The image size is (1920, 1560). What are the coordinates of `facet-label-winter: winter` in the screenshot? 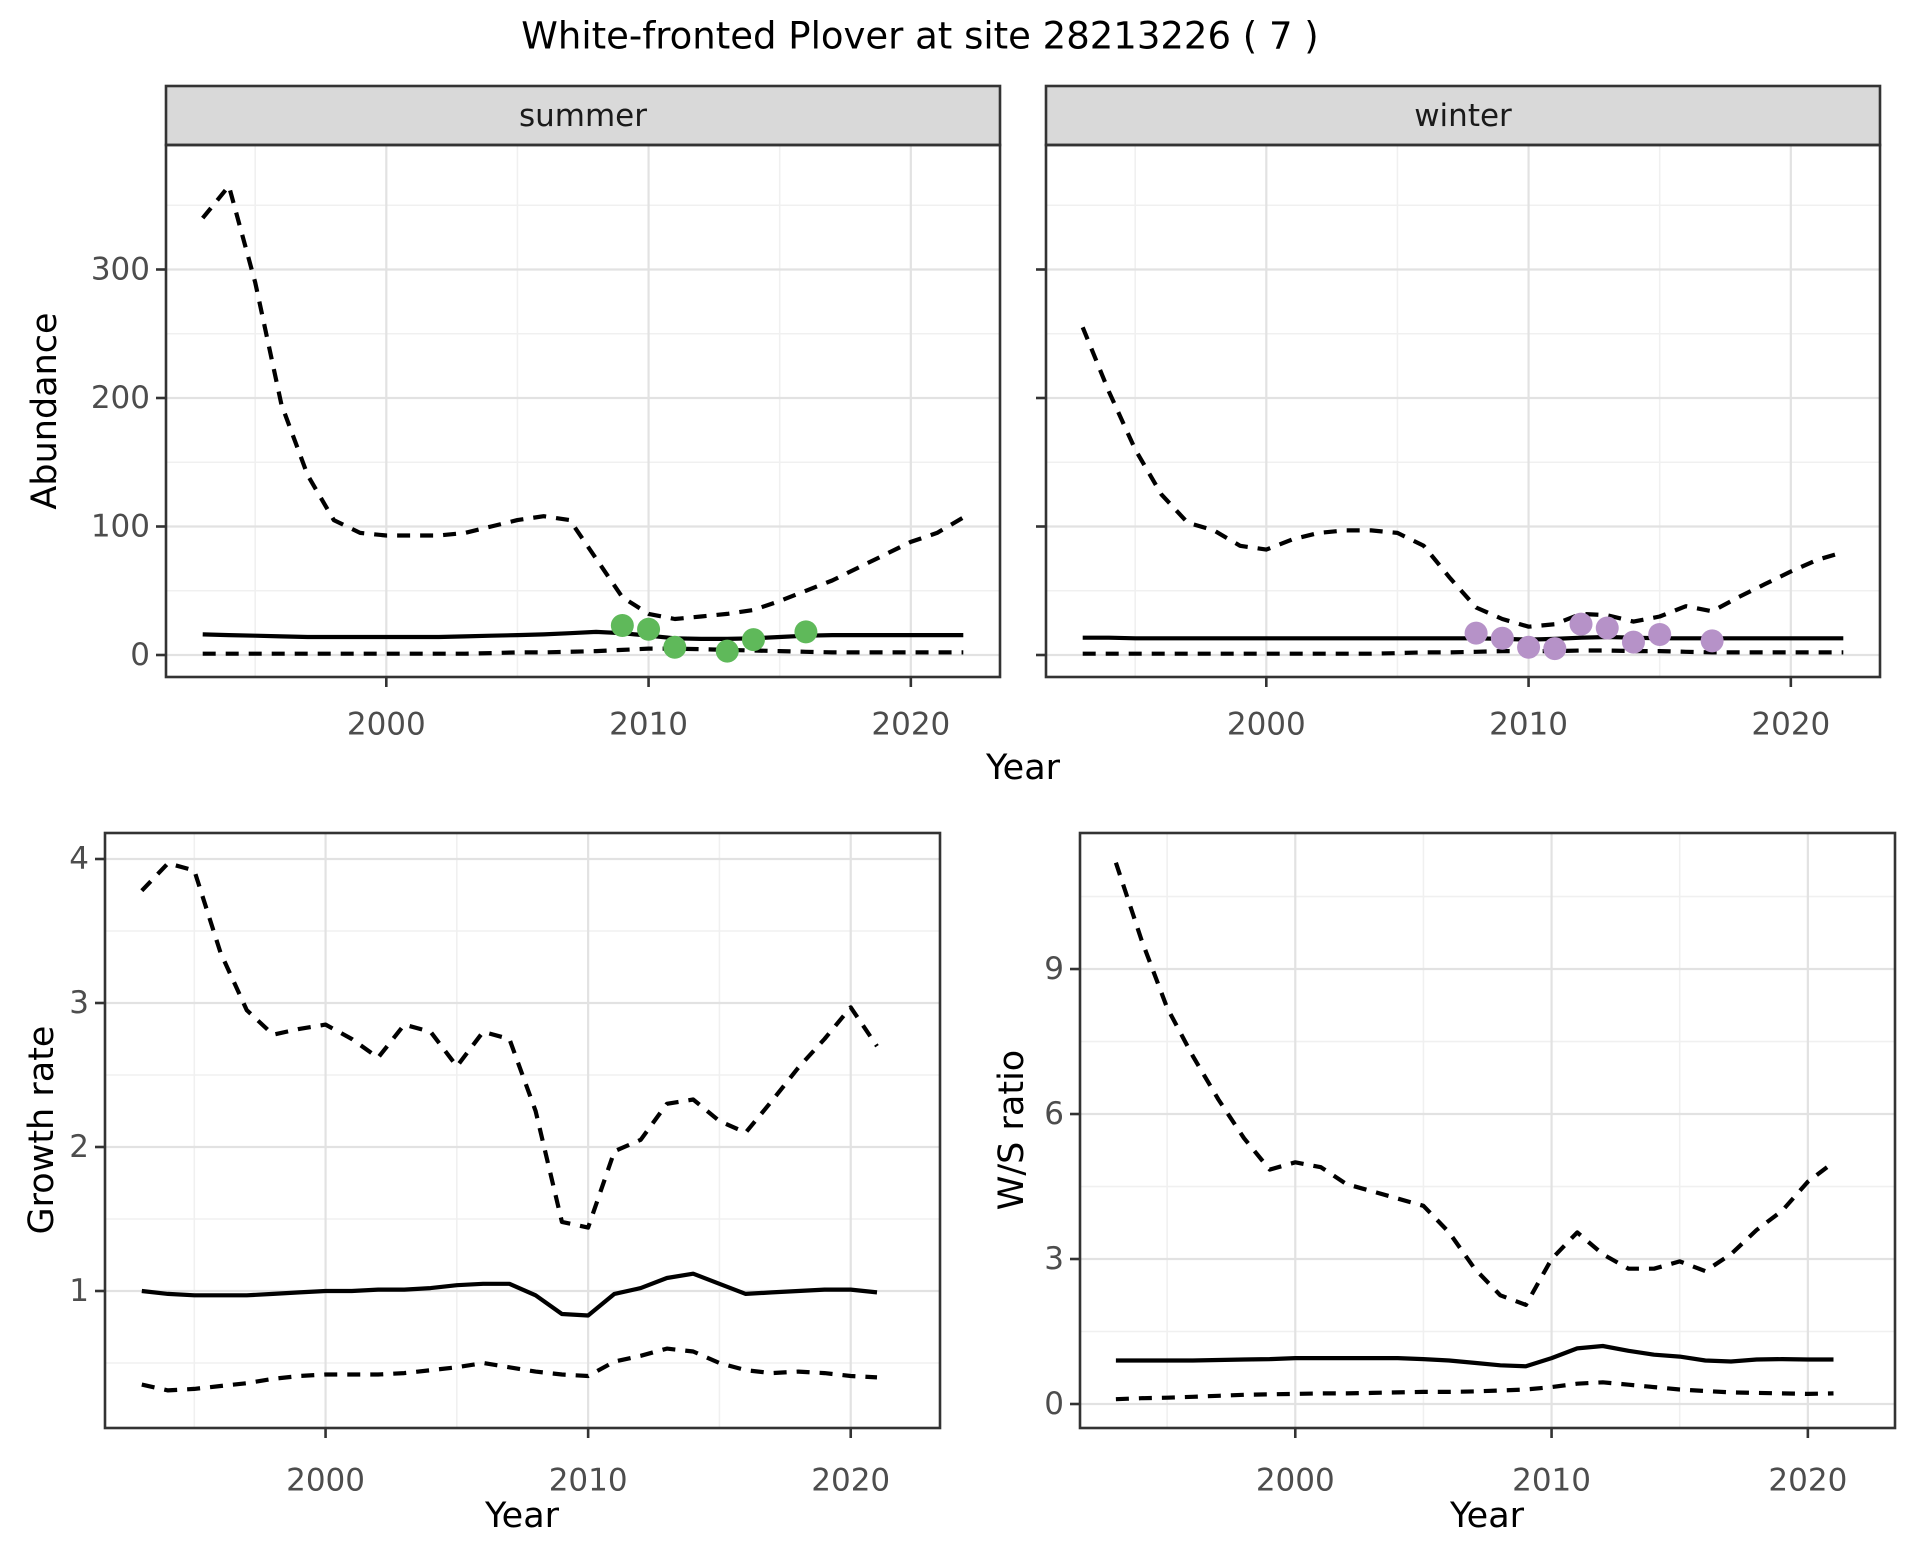 It's located at (1463, 116).